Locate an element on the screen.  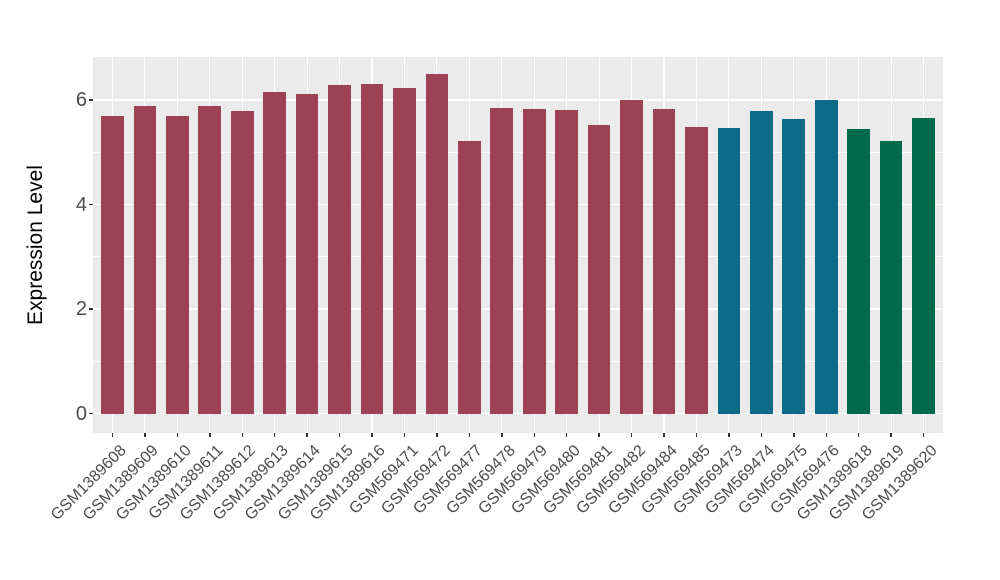
y-tick-label: 6 is located at coordinates (81, 99).